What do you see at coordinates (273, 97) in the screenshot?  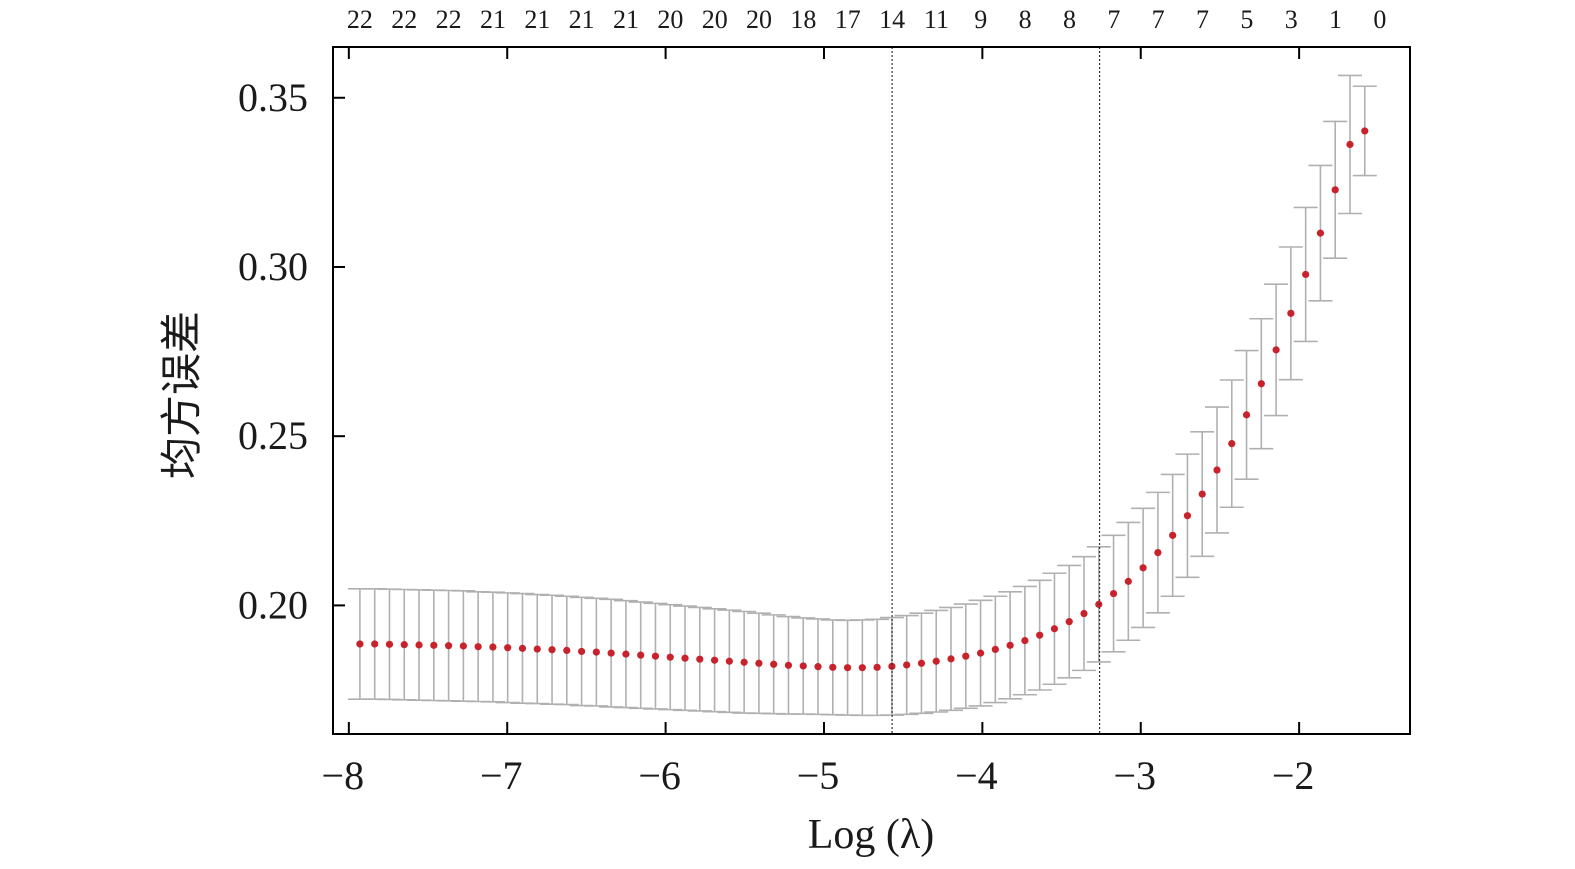 I see `y-tick-label: 0.35` at bounding box center [273, 97].